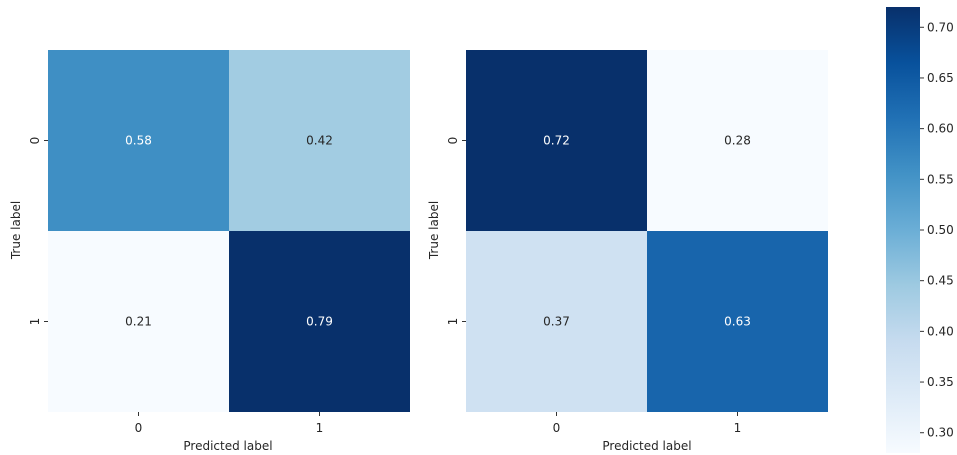 This screenshot has width=957, height=455. What do you see at coordinates (903, 230) in the screenshot?
I see `colorbar-gradient` at bounding box center [903, 230].